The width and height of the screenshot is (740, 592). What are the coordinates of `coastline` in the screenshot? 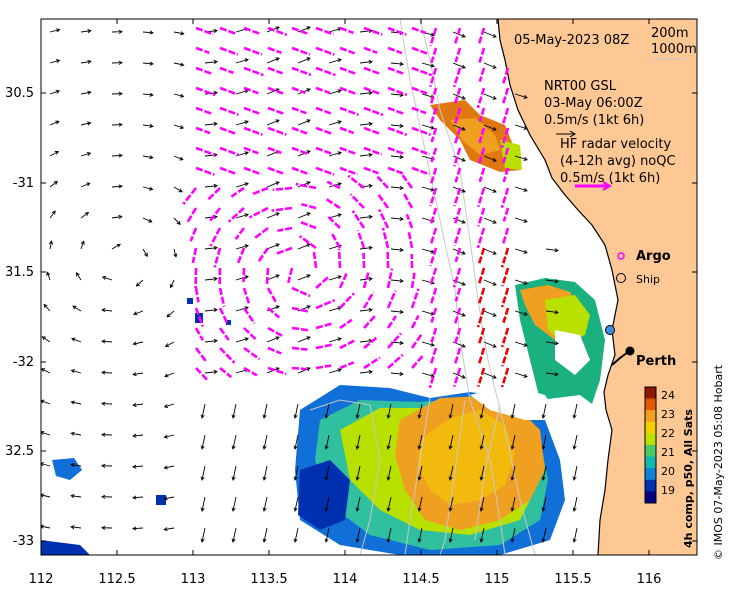 It's located at (558, 287).